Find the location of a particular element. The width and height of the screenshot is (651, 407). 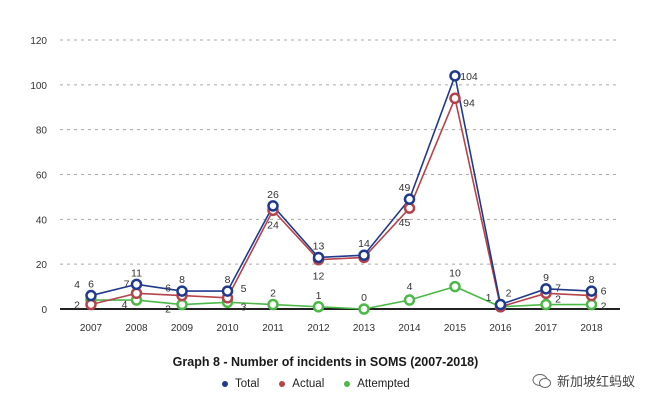

y-tick-label: 0 is located at coordinates (44, 310).